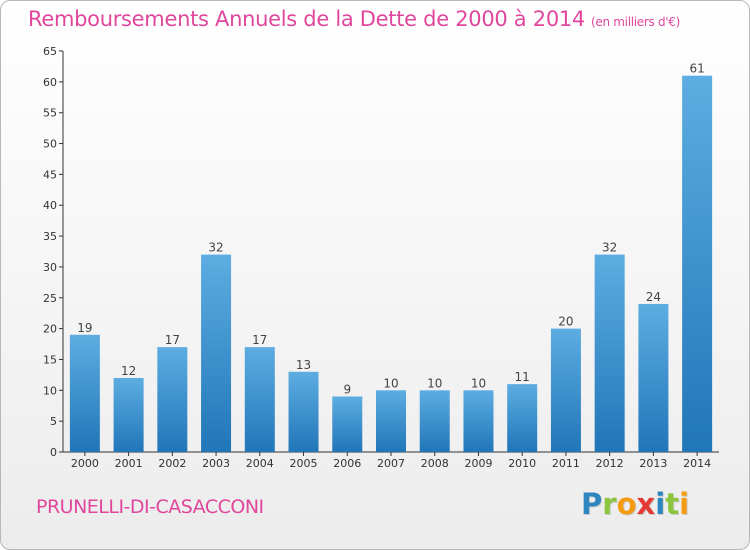 The height and width of the screenshot is (550, 750). Describe the element at coordinates (697, 263) in the screenshot. I see `bar-2014` at that location.